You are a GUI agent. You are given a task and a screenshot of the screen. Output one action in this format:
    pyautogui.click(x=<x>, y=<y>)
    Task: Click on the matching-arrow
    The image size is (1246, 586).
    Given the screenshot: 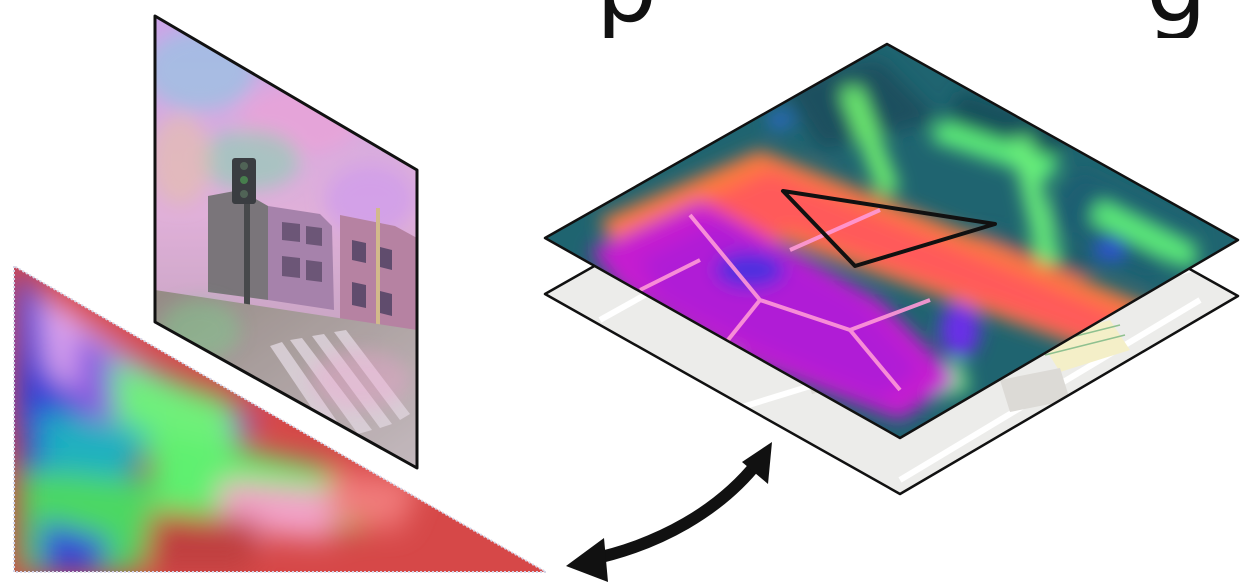 What is the action you would take?
    pyautogui.click(x=669, y=512)
    